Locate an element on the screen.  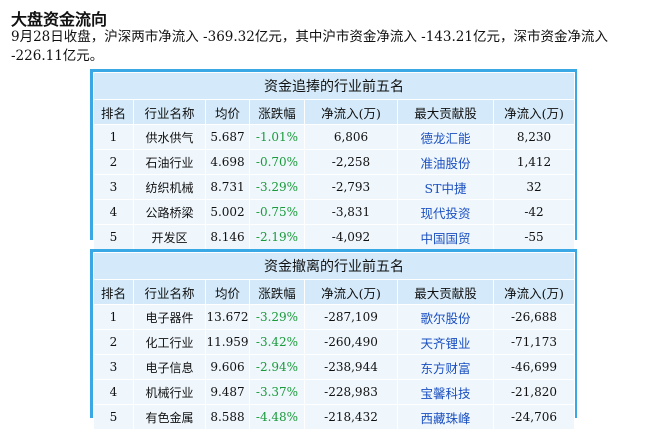
avg-price-cell: 13.672 is located at coordinates (227, 317).